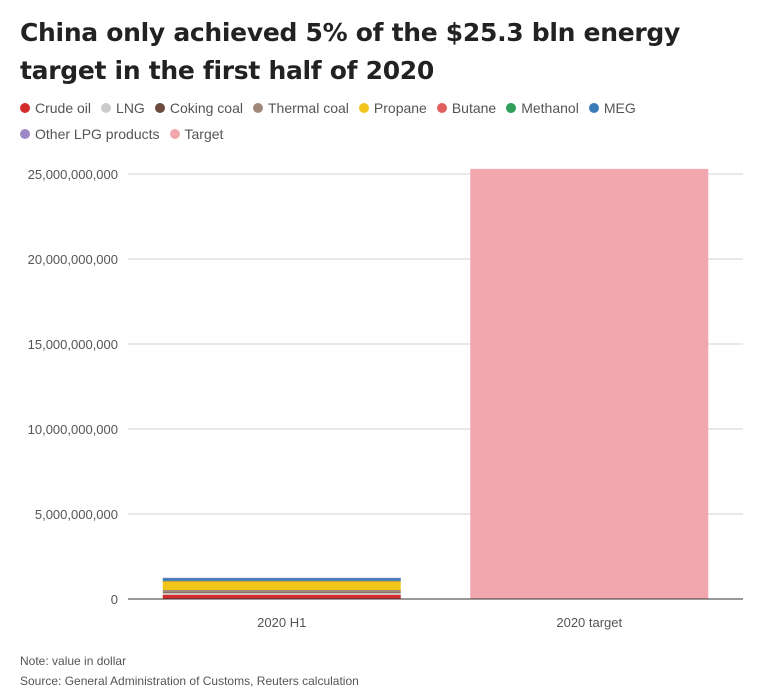 This screenshot has width=760, height=698. I want to click on bar-2020-h1-crude-oil, so click(281, 596).